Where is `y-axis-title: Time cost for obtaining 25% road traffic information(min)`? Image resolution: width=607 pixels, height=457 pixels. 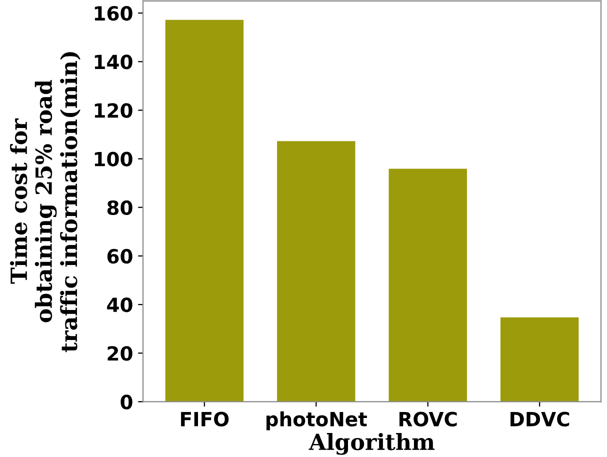
y-axis-title: Time cost for obtaining 25% road traffic information(min) is located at coordinates (45, 202).